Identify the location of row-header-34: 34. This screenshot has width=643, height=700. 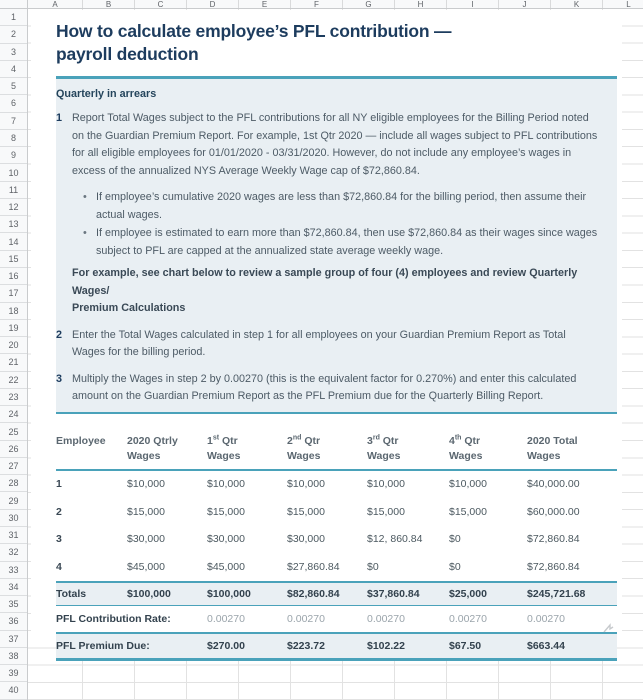
(13, 588).